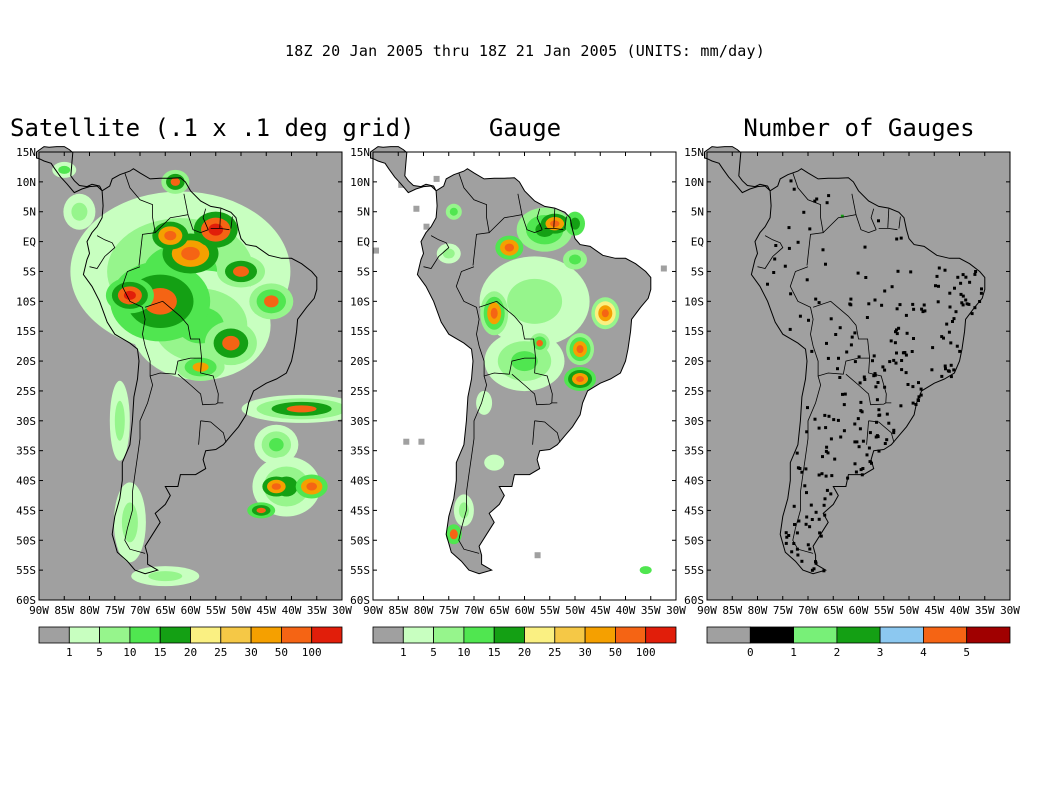  What do you see at coordinates (833, 610) in the screenshot?
I see `lon-label: 65W` at bounding box center [833, 610].